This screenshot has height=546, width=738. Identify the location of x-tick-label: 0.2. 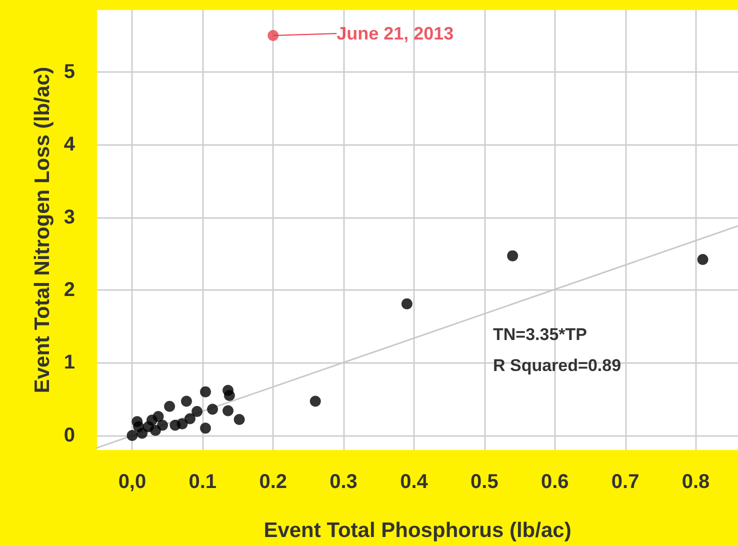
(273, 482).